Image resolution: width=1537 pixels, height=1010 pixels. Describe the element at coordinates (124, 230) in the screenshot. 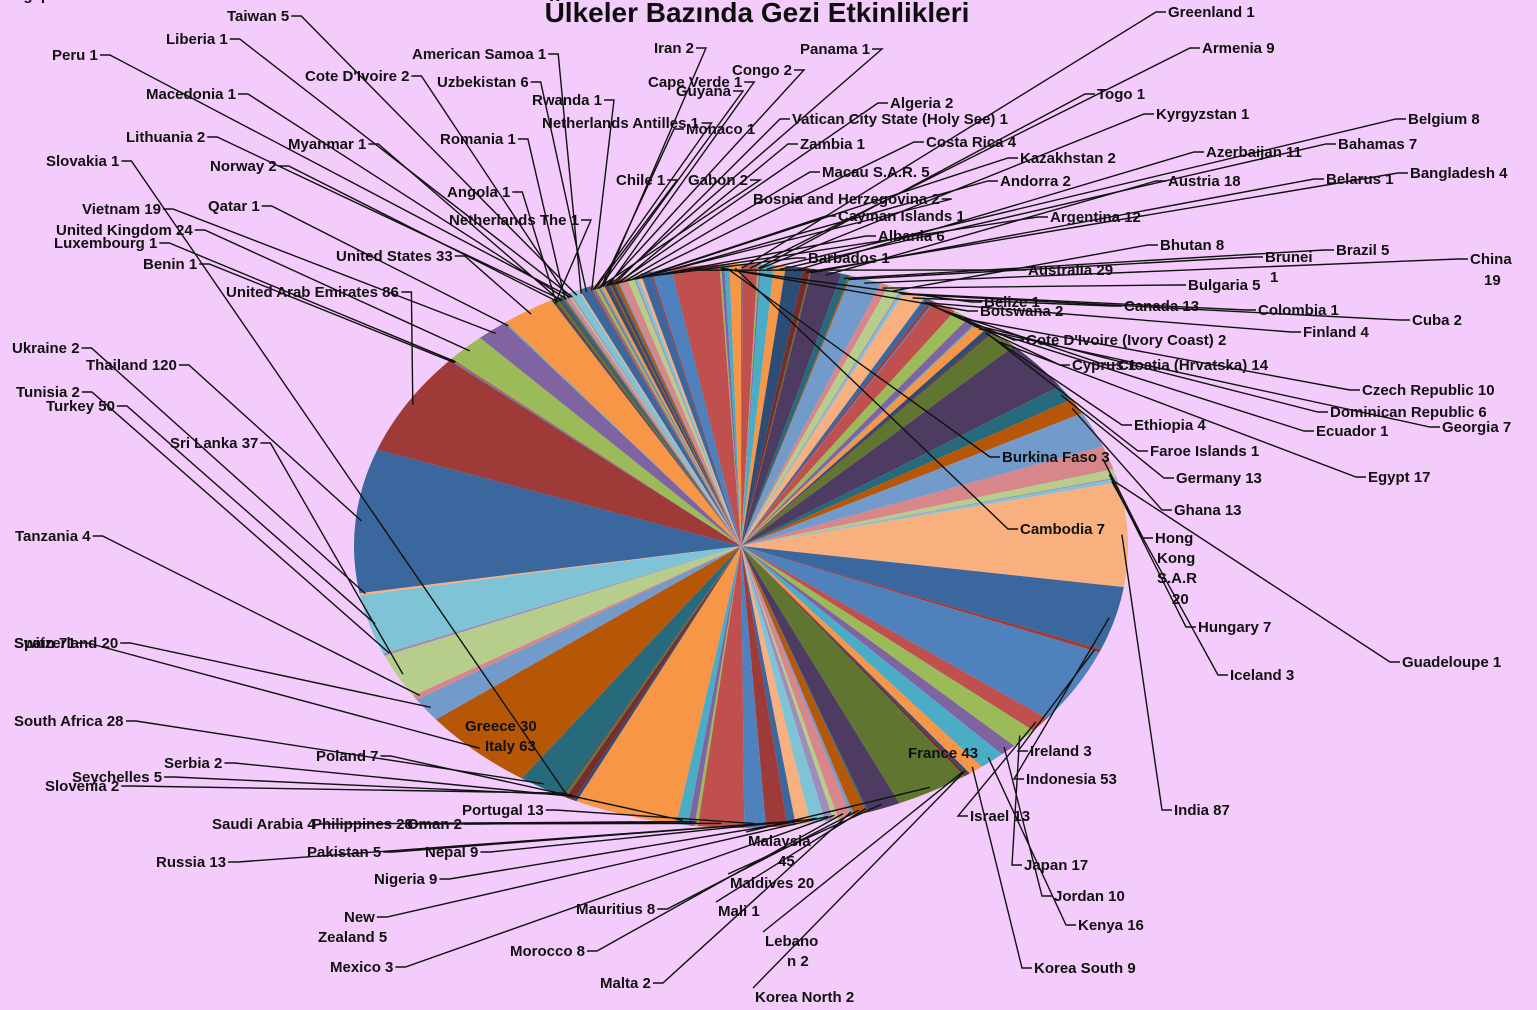

I see `slice-label-united-kingdom-24-86: United Kingdom 24` at that location.